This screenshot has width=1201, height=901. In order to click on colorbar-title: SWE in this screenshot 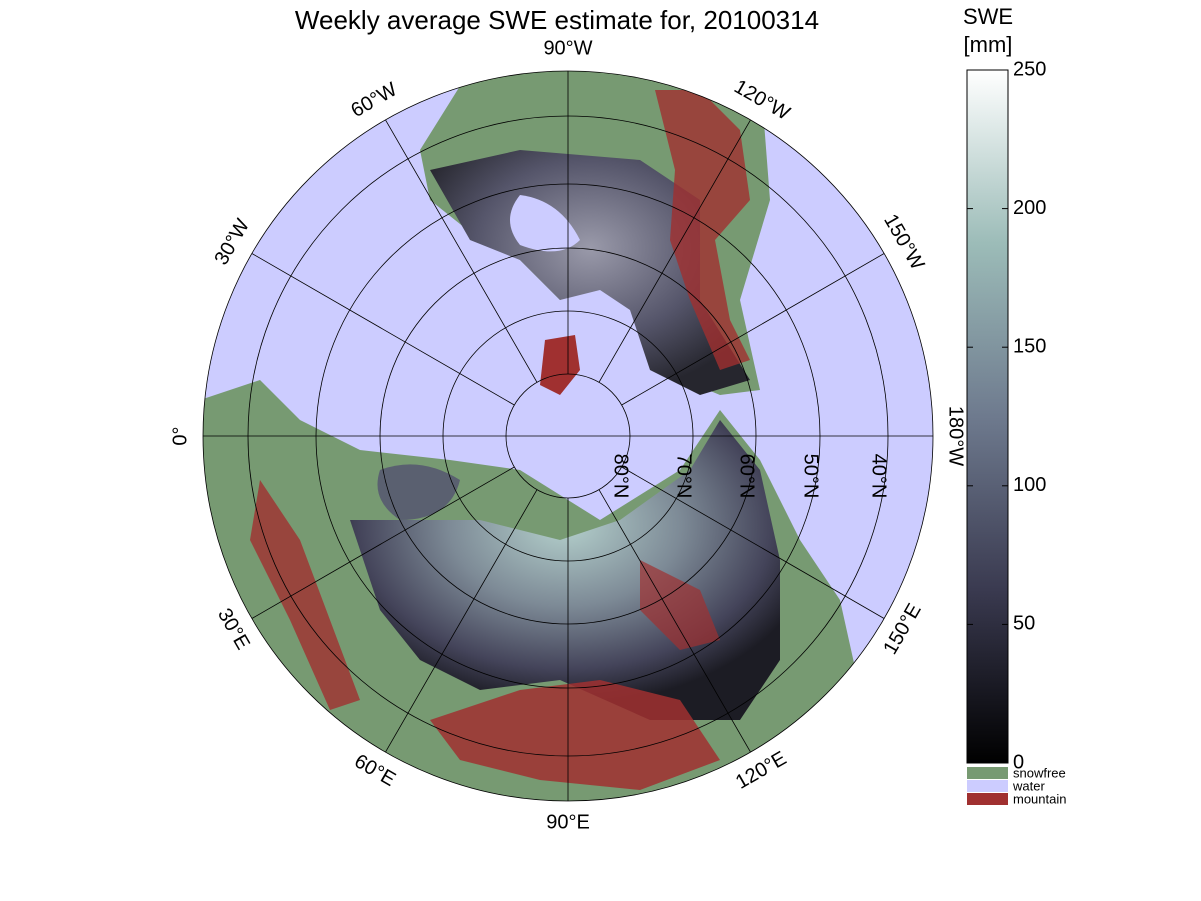, I will do `click(988, 16)`.